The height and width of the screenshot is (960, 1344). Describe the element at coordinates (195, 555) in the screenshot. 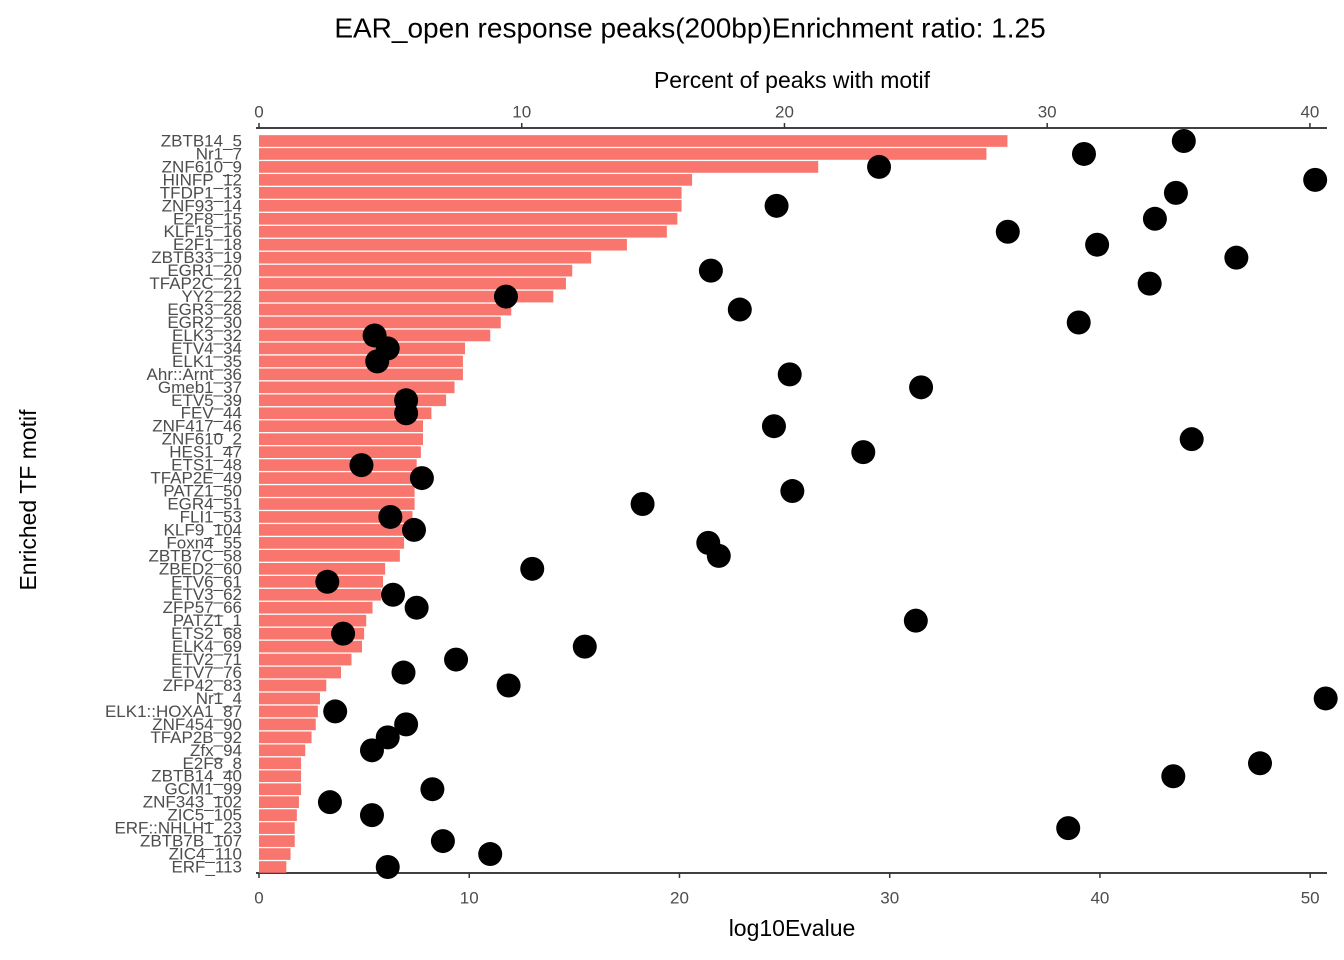

I see `y-tick-label: ZBTB7C_58` at that location.